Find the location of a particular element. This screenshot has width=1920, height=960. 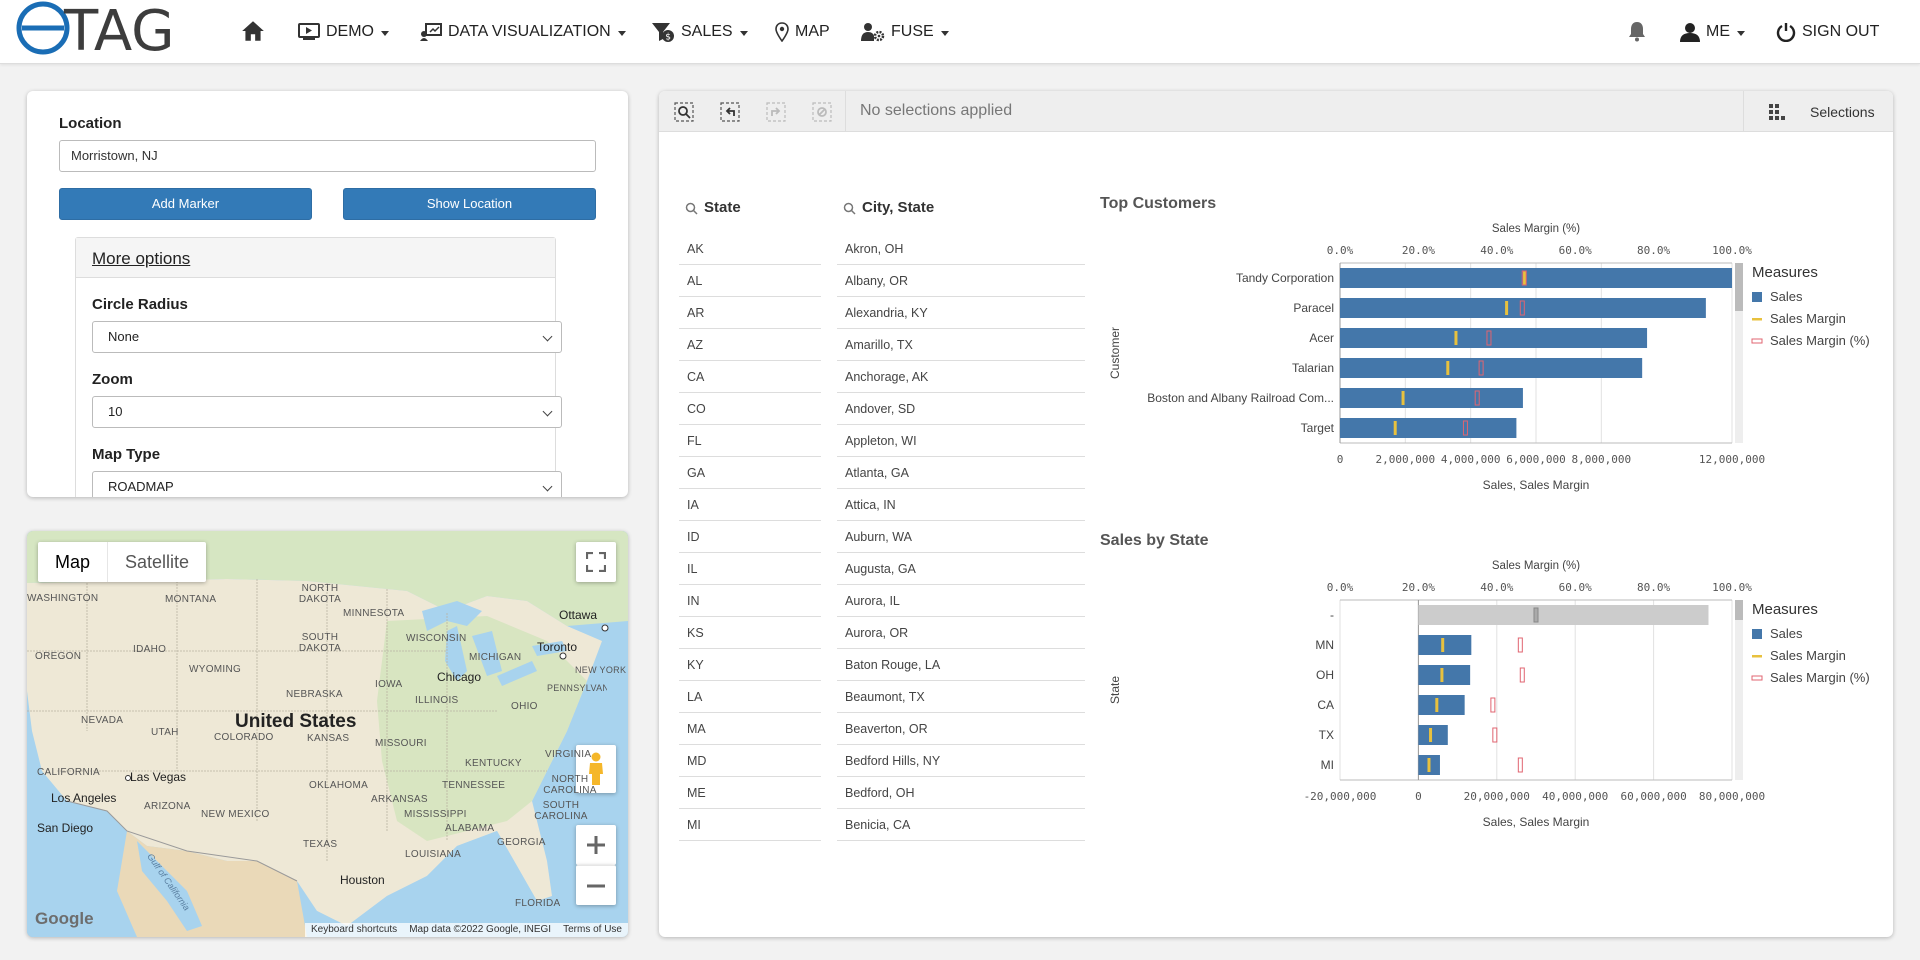

clear-all-icon is located at coordinates (822, 112).